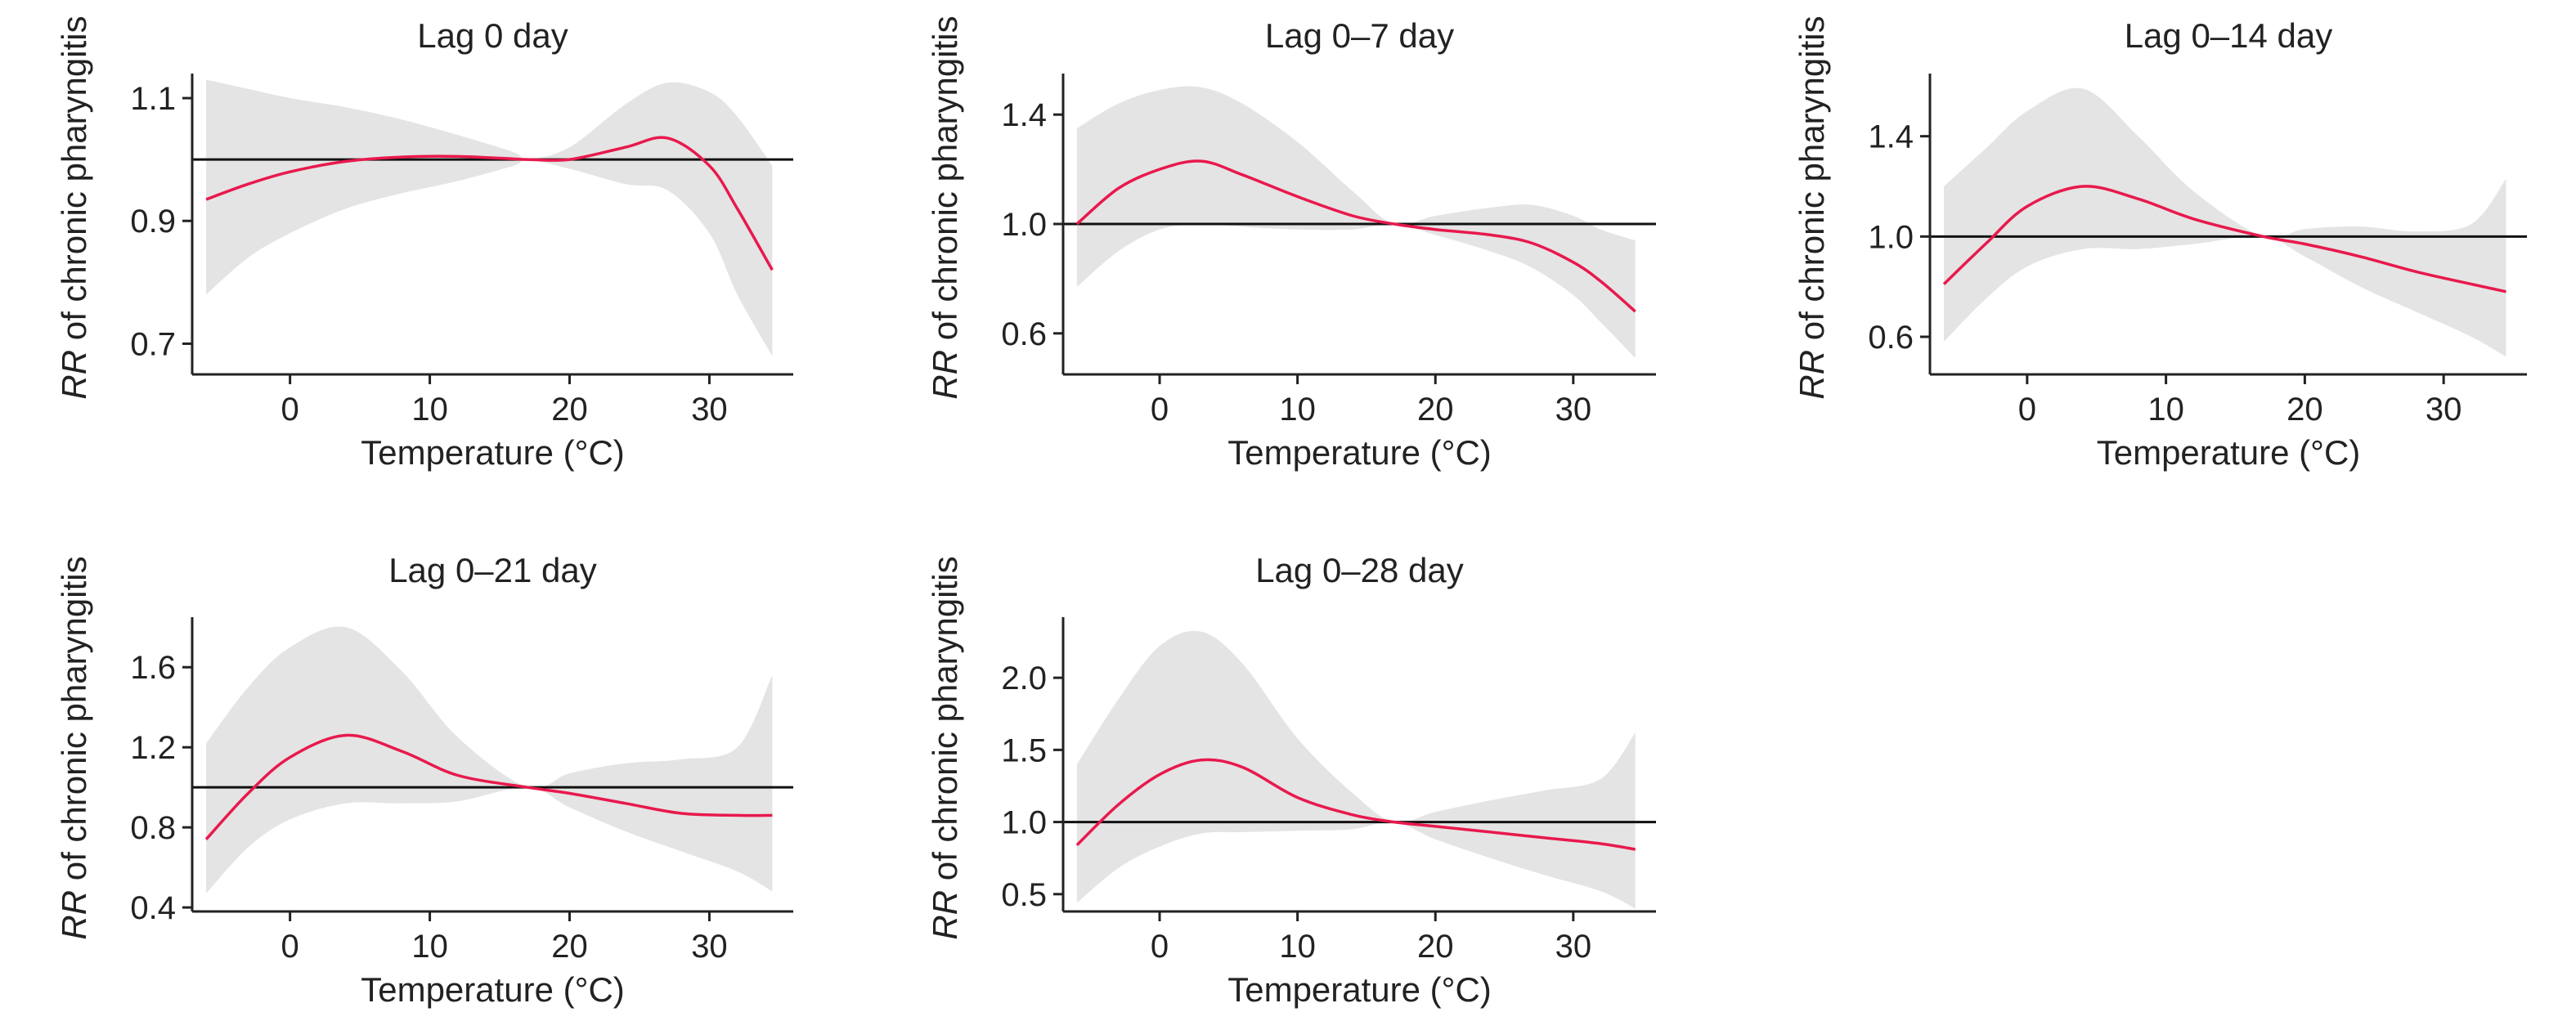 This screenshot has width=2576, height=1021. Describe the element at coordinates (153, 99) in the screenshot. I see `y-tick-label: 1.1` at that location.